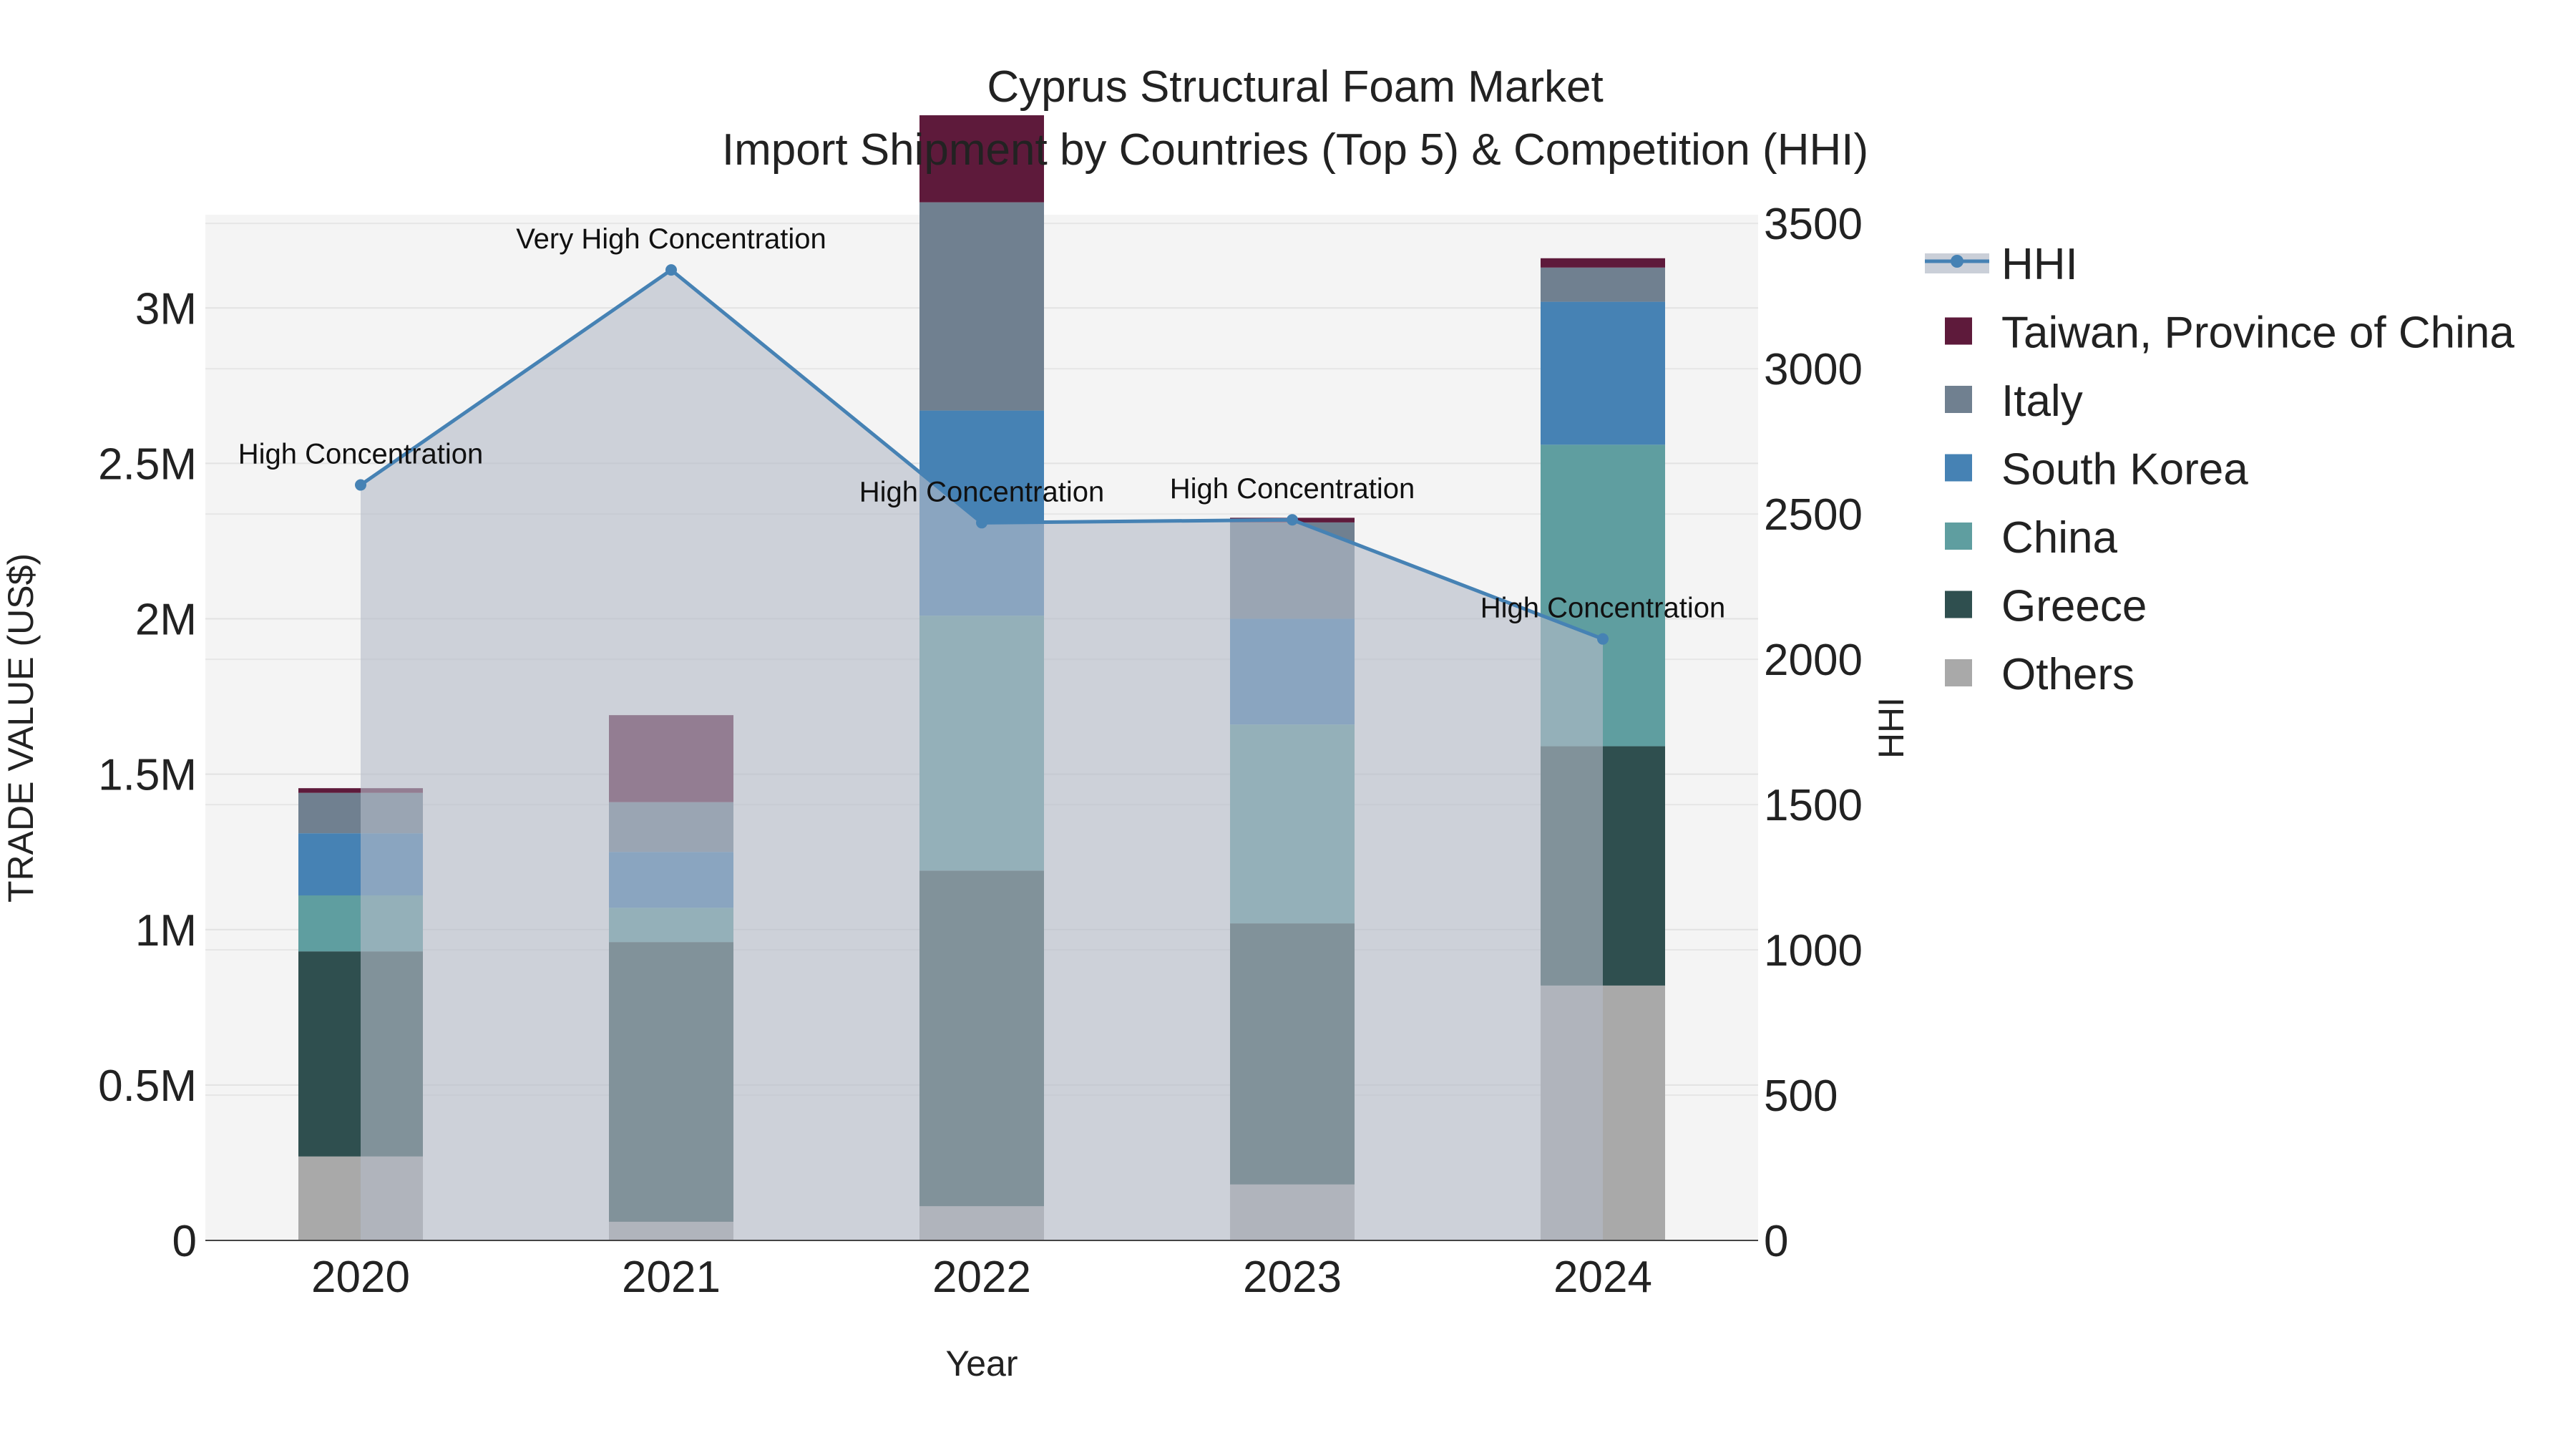 The height and width of the screenshot is (1453, 2576). What do you see at coordinates (1603, 373) in the screenshot?
I see `bar-south-korea-2024` at bounding box center [1603, 373].